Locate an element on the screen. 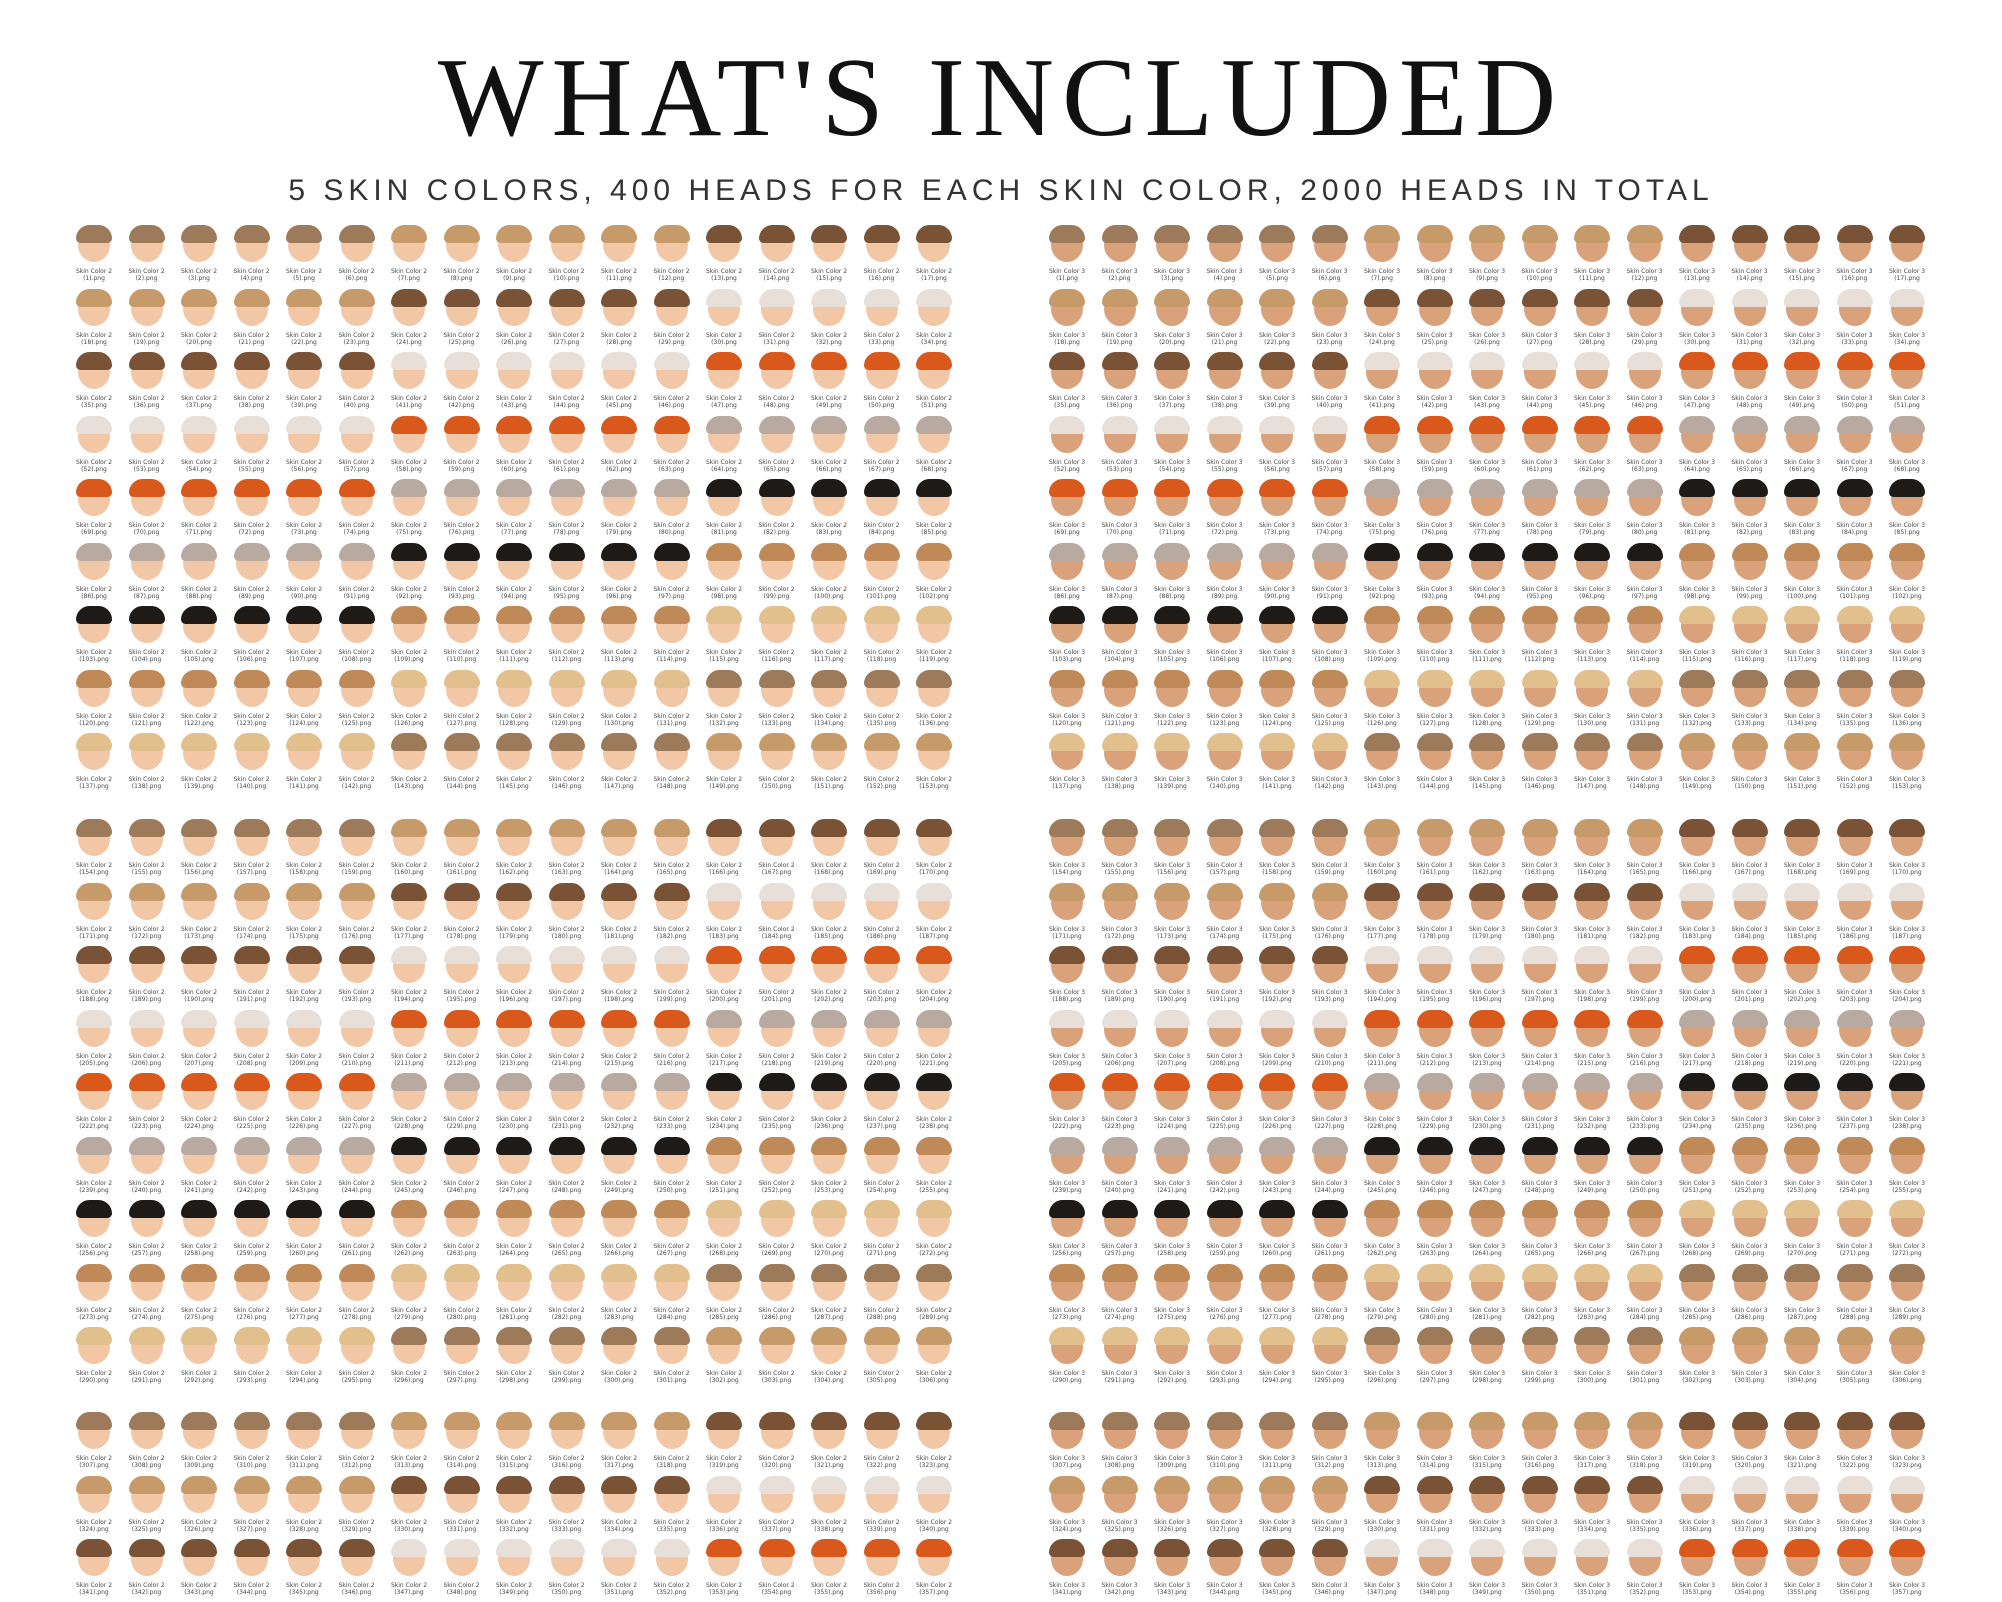 Image resolution: width=2002 pixels, height=1602 pixels. head-caption: Skin Color 3 (276).png is located at coordinates (1225, 1314).